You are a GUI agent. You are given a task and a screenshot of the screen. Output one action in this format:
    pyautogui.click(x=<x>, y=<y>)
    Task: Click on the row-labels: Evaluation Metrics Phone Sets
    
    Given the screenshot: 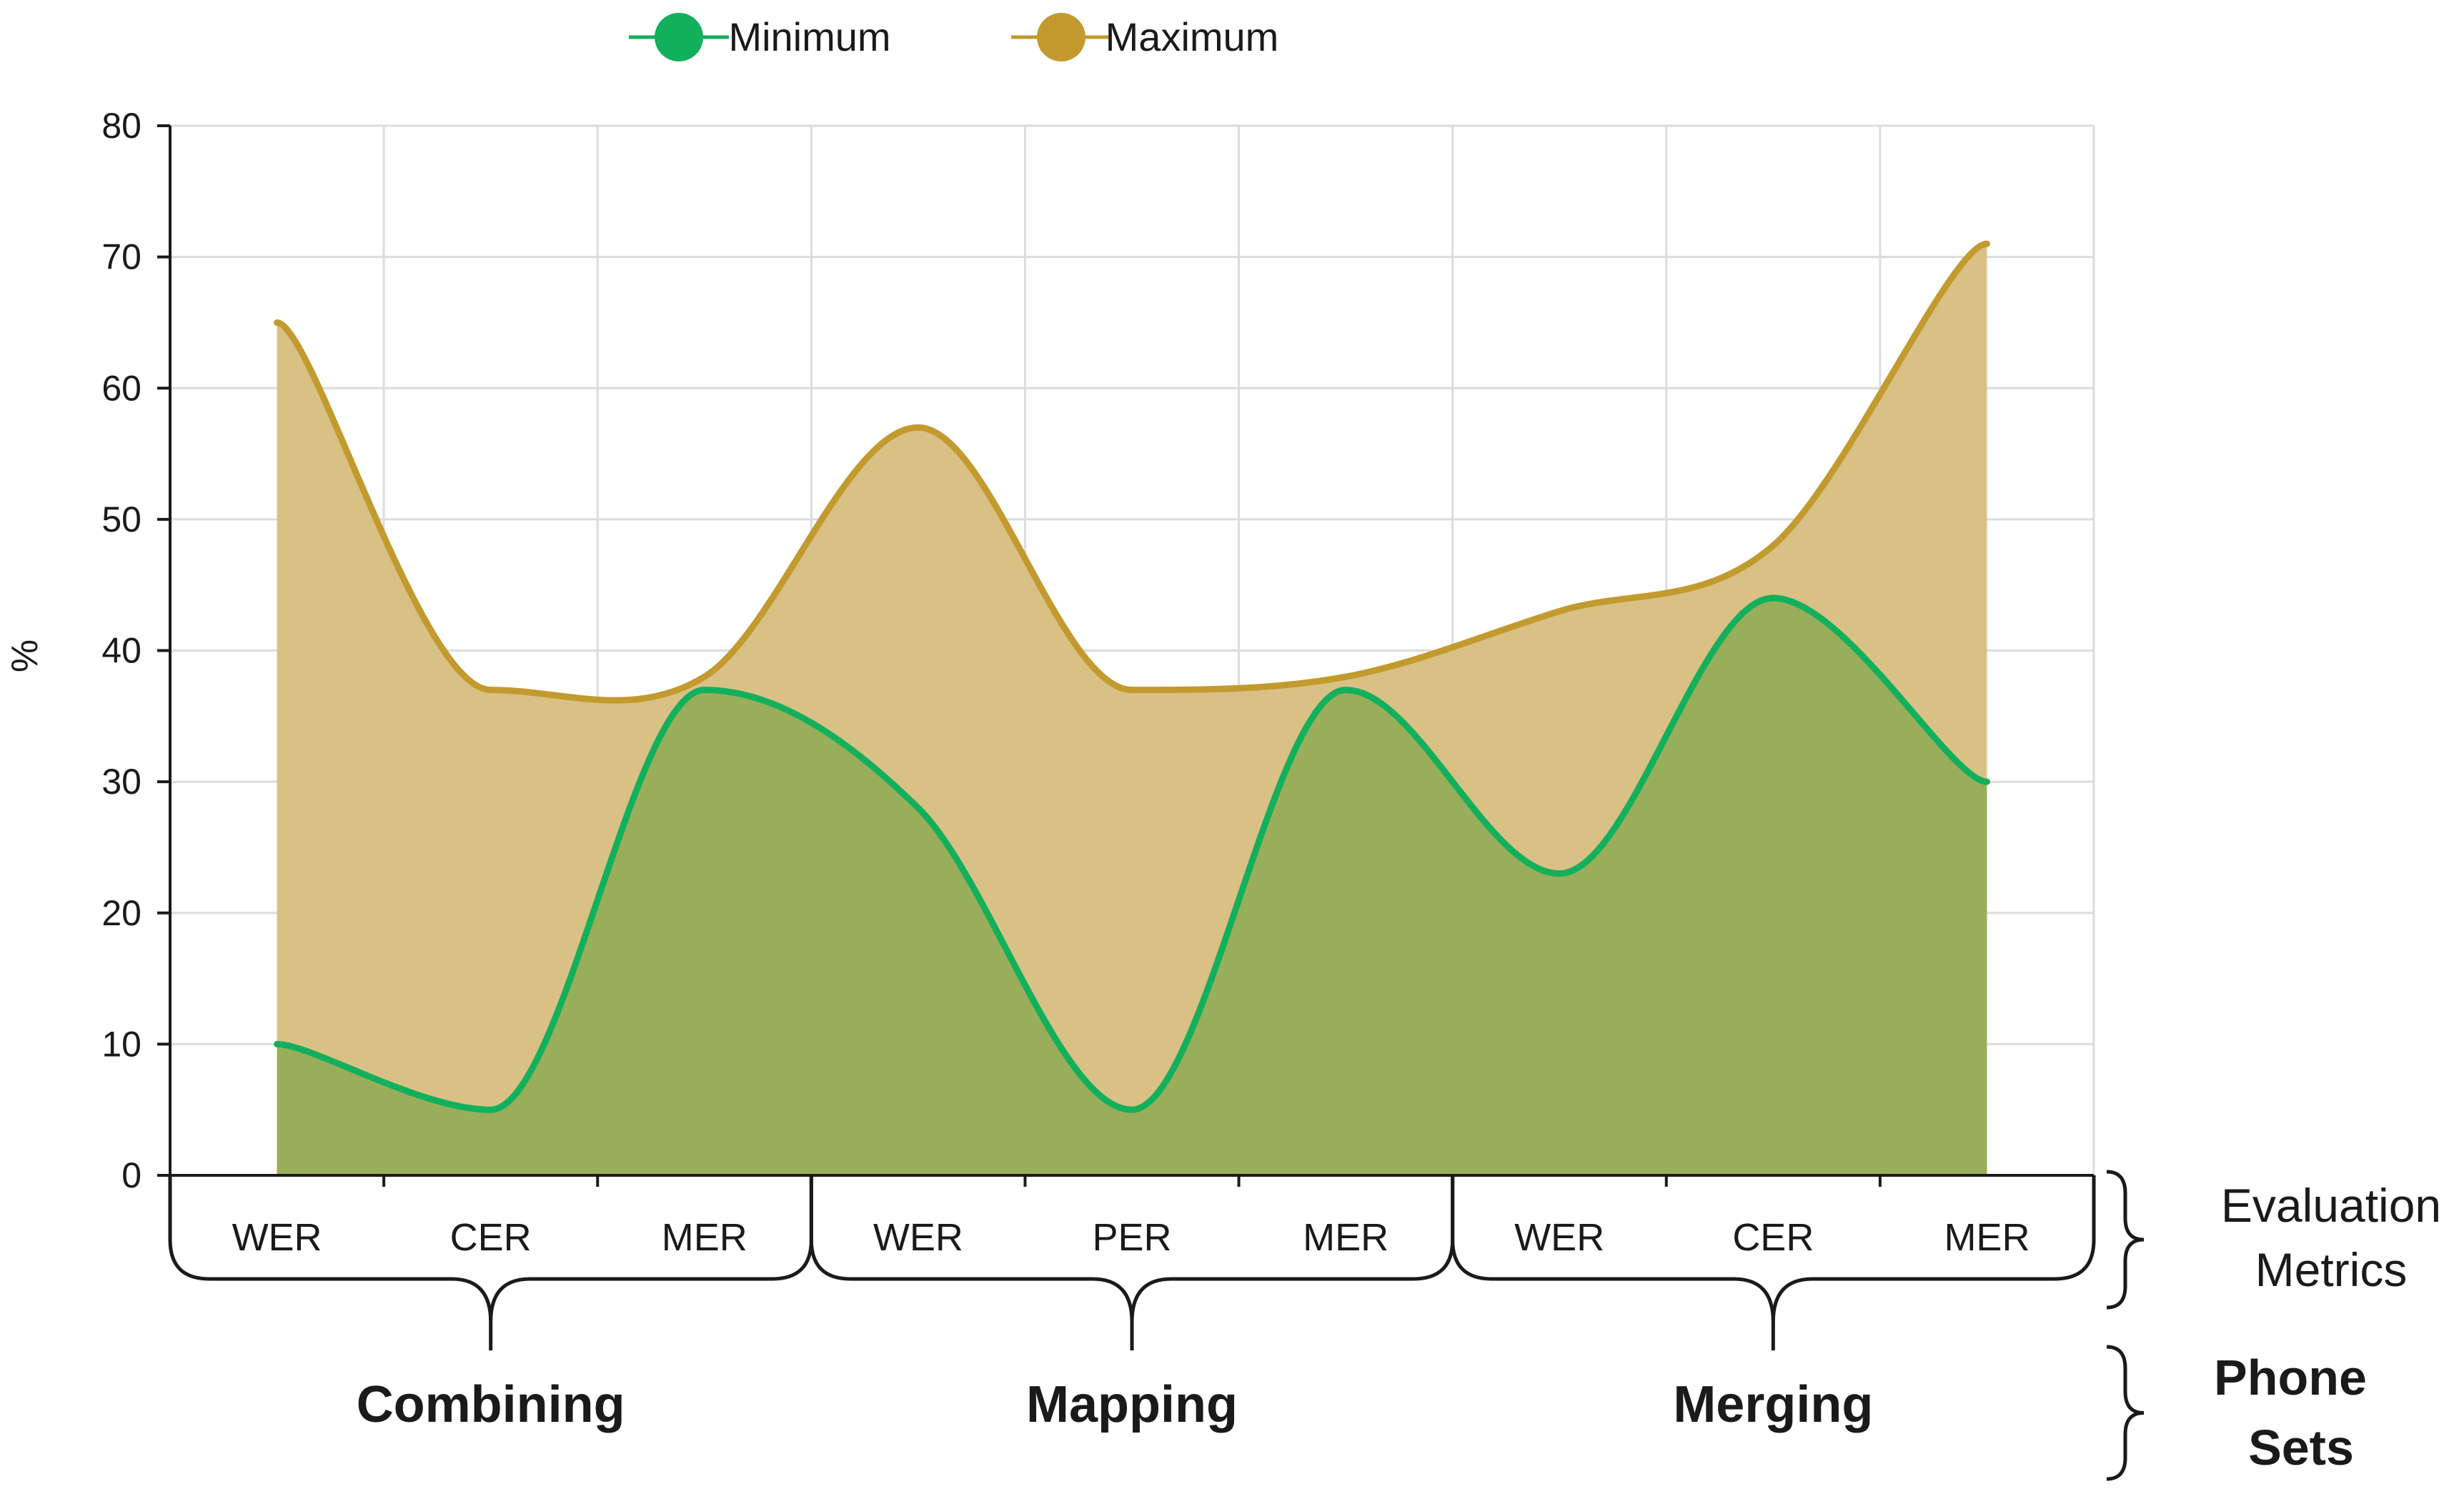 What is the action you would take?
    pyautogui.click(x=2327, y=1327)
    